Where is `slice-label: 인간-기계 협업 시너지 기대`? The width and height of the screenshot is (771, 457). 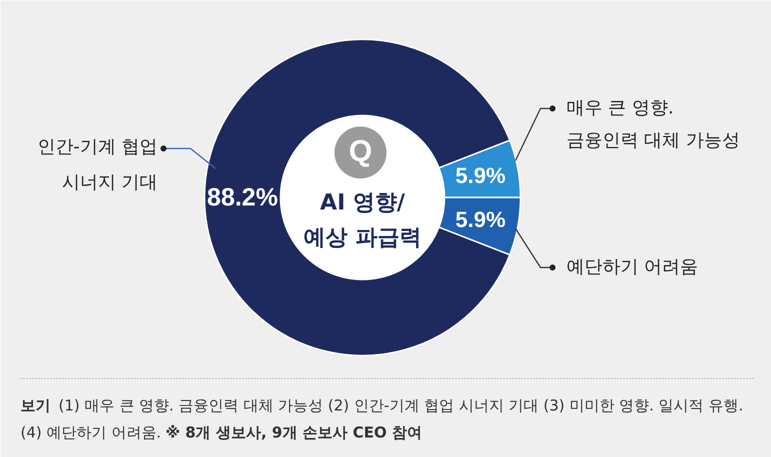
slice-label: 인간-기계 협업 시너지 기대 is located at coordinates (97, 165).